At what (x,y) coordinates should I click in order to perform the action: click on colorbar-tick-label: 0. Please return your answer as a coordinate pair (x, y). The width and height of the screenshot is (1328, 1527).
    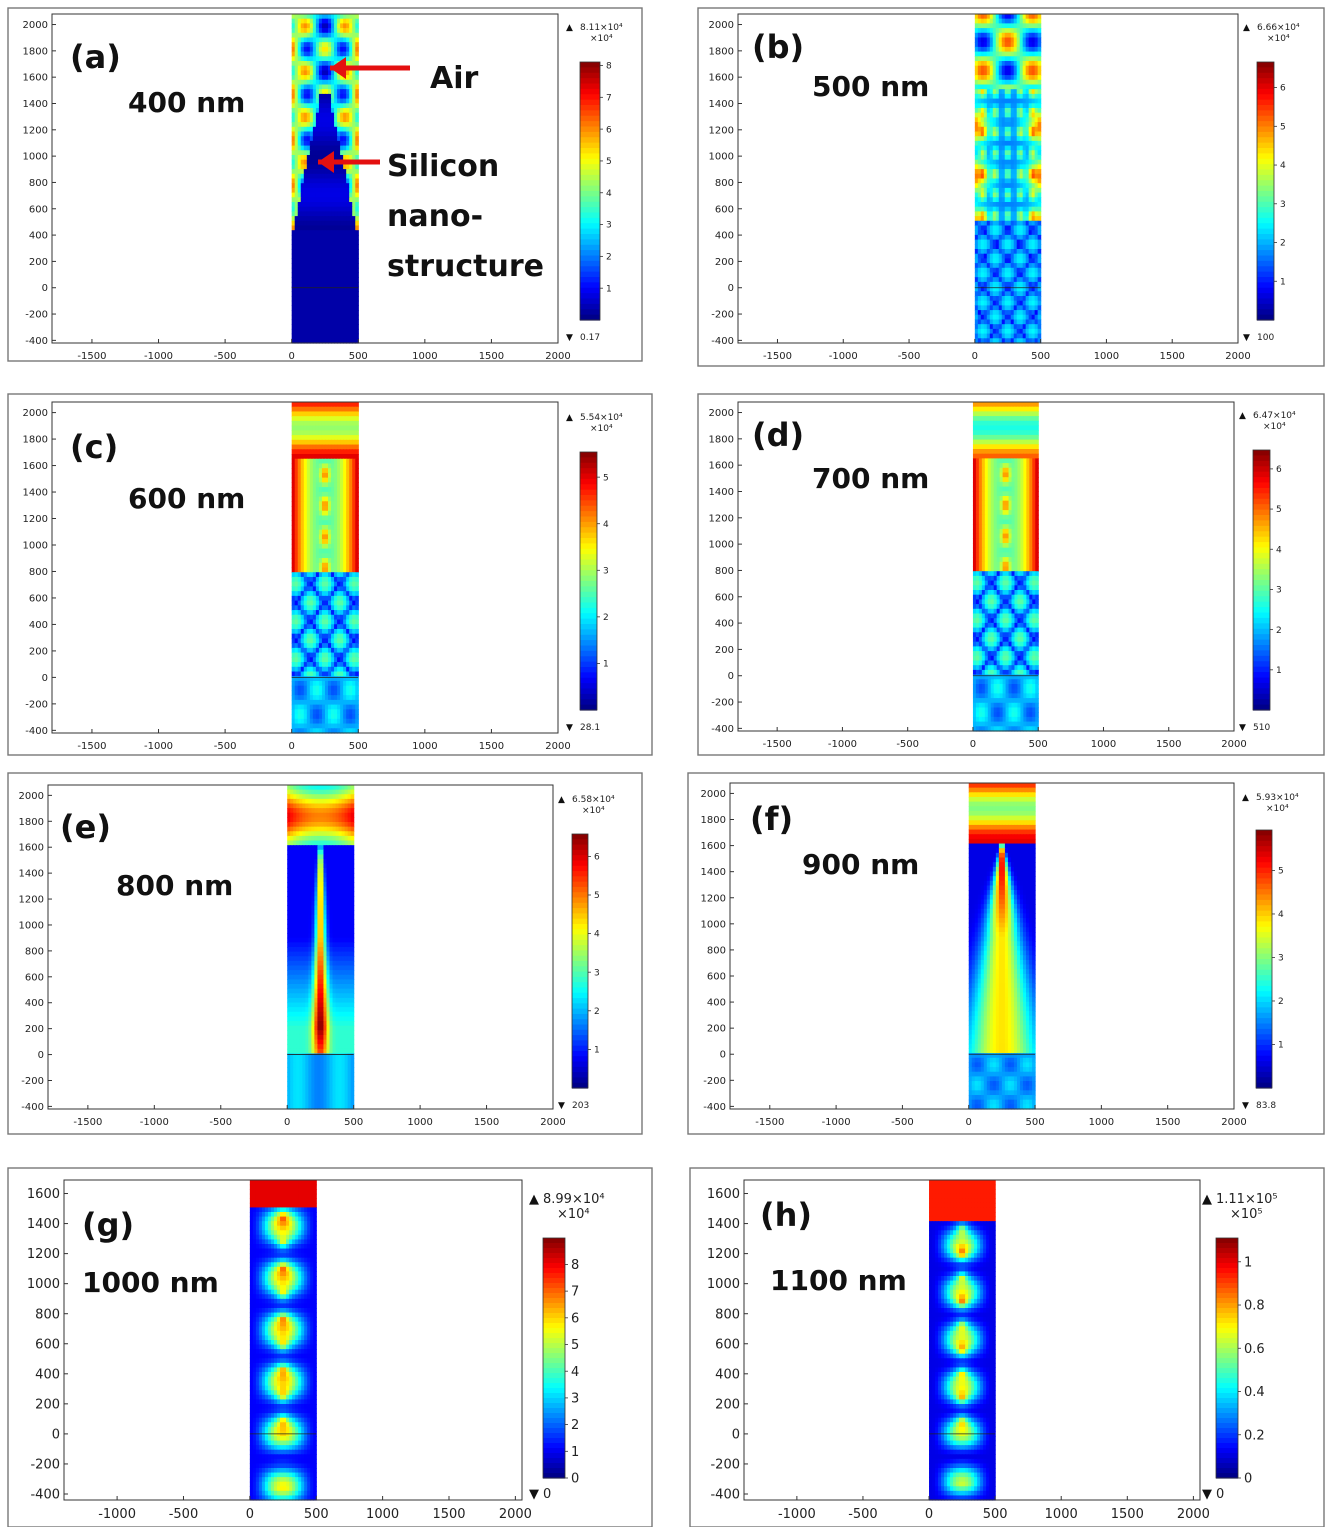
    Looking at the image, I should click on (1248, 1479).